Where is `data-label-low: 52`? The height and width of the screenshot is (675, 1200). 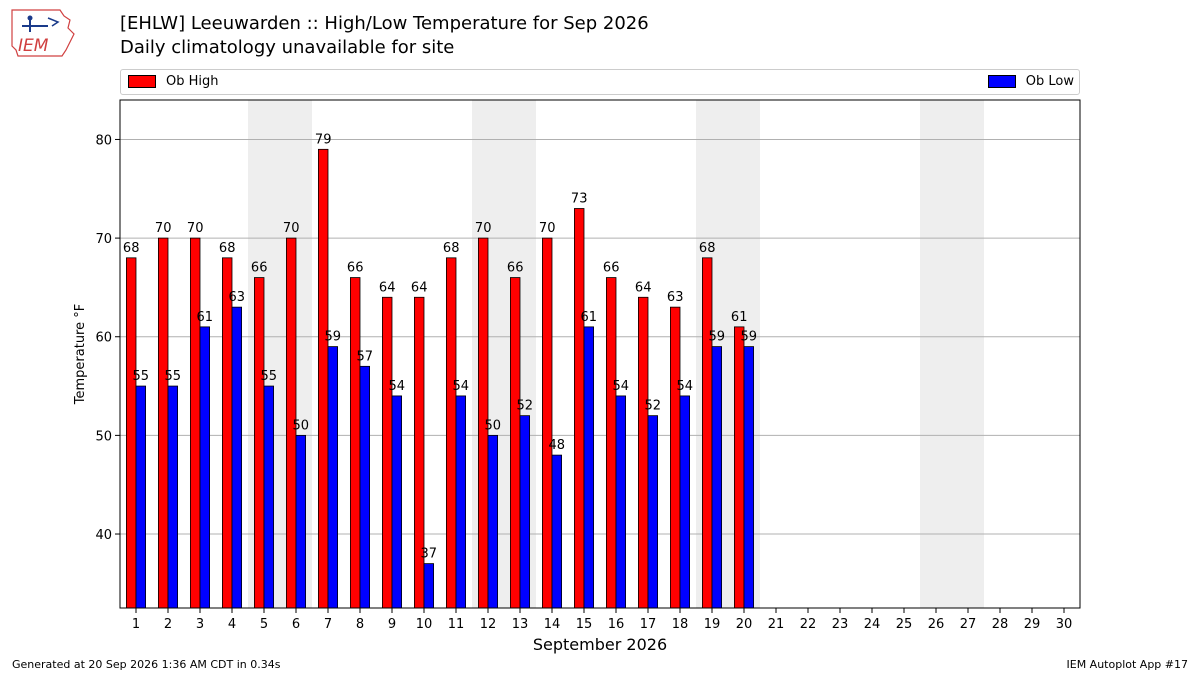 data-label-low: 52 is located at coordinates (653, 406).